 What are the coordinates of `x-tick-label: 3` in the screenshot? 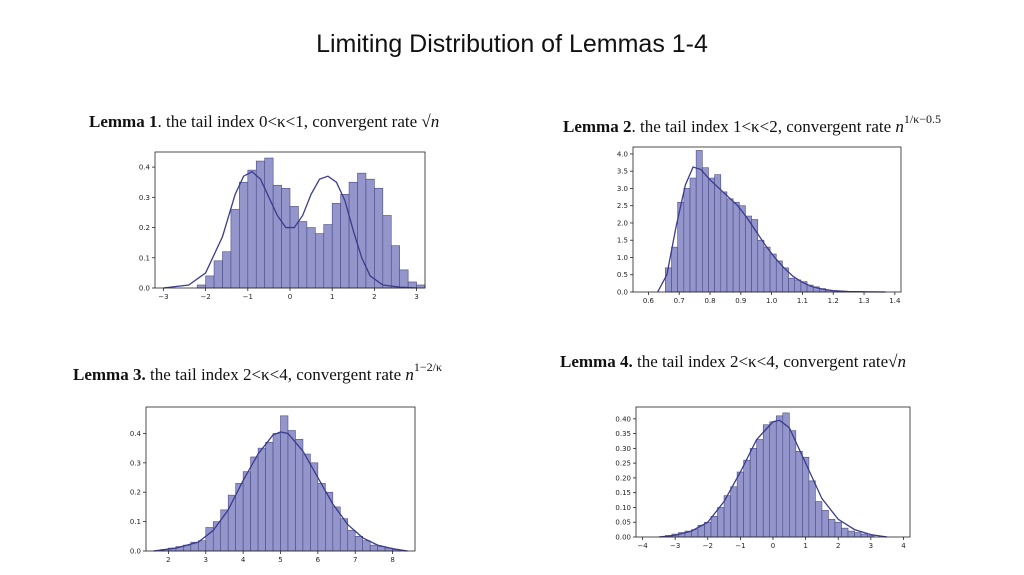 It's located at (416, 297).